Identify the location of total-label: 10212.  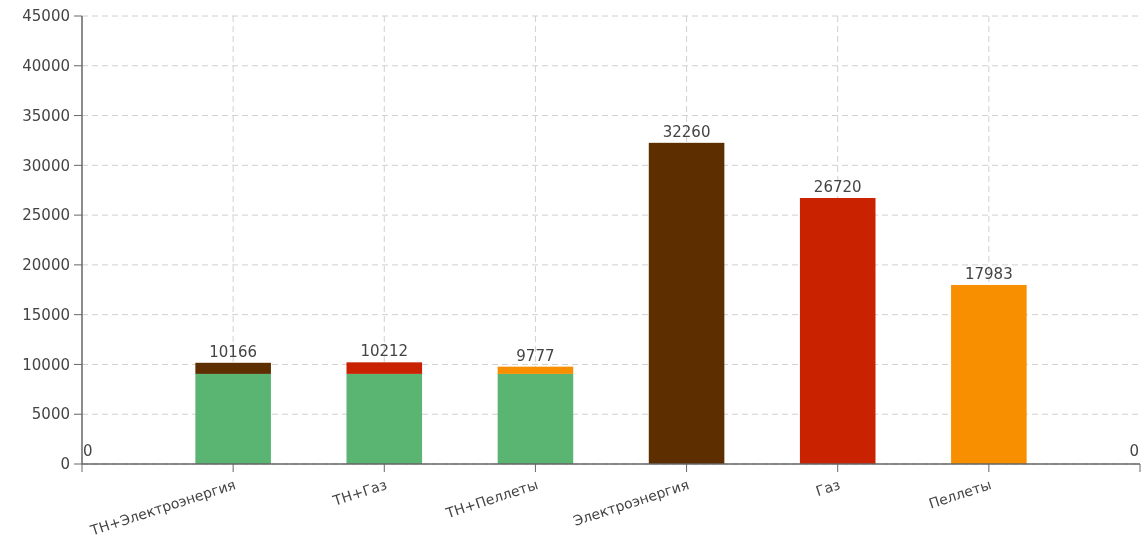
(384, 351).